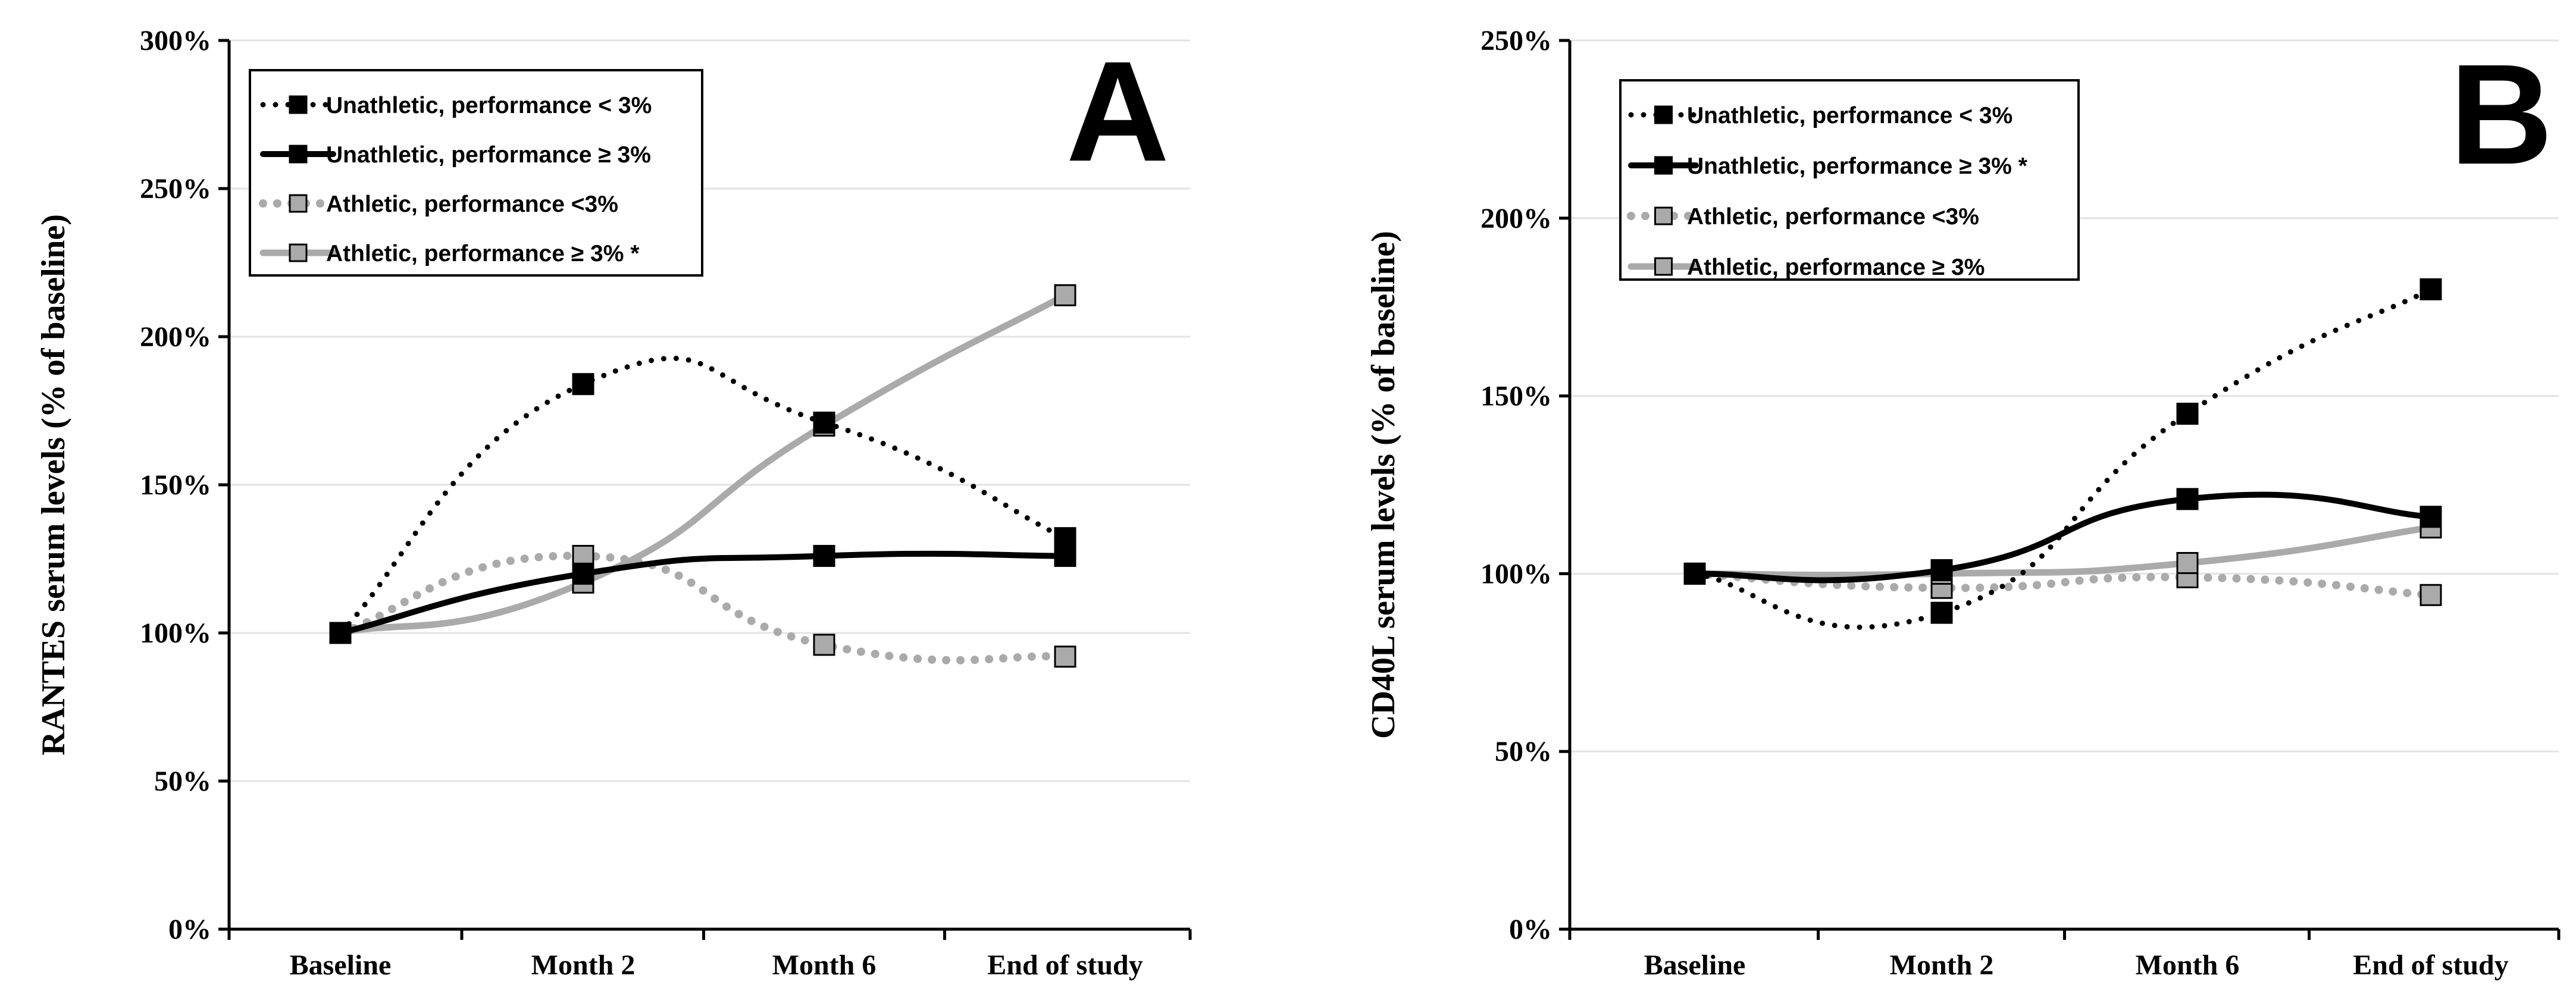 The image size is (2576, 997). What do you see at coordinates (1117, 111) in the screenshot?
I see `panel-label: A` at bounding box center [1117, 111].